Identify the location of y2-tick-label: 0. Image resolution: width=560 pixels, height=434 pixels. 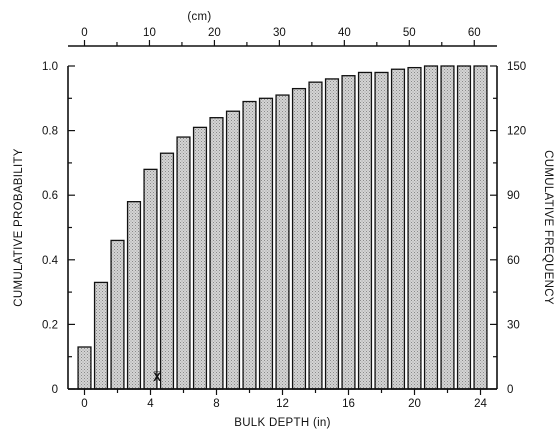
(510, 390).